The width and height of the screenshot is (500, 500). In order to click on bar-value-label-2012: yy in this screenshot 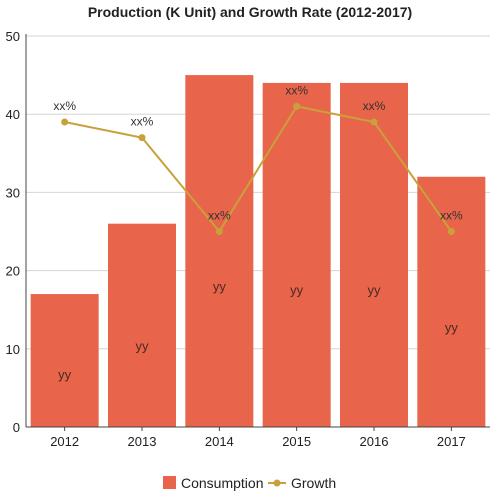, I will do `click(65, 374)`.